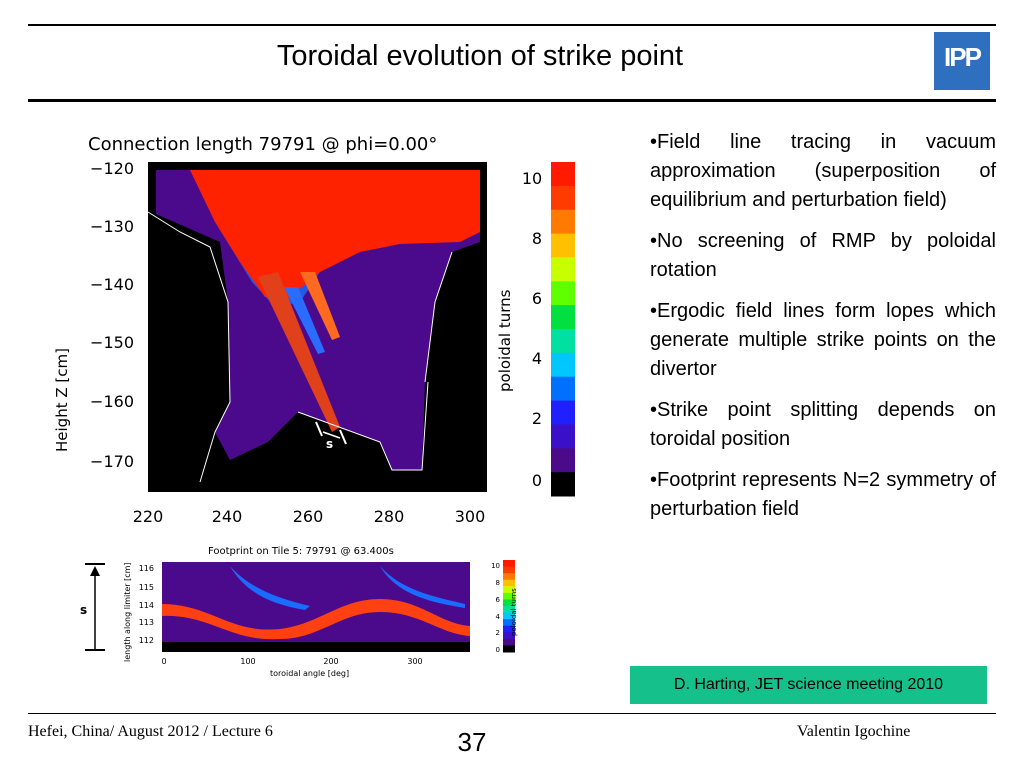  I want to click on footprint-bottom-strip, so click(316, 647).